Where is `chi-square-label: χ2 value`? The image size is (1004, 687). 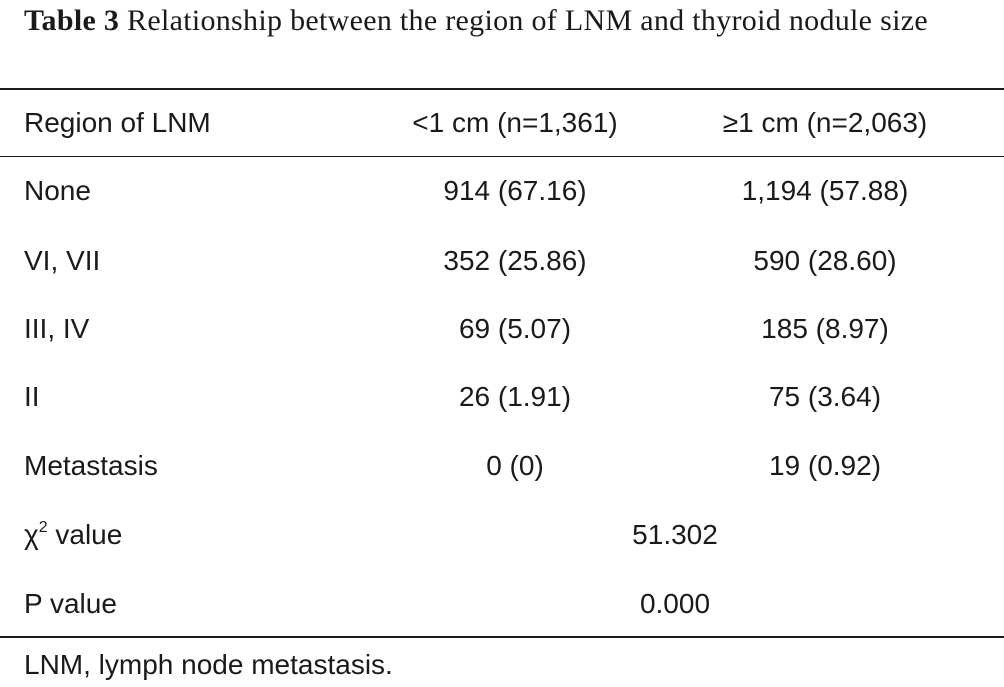 chi-square-label: χ2 value is located at coordinates (73, 535).